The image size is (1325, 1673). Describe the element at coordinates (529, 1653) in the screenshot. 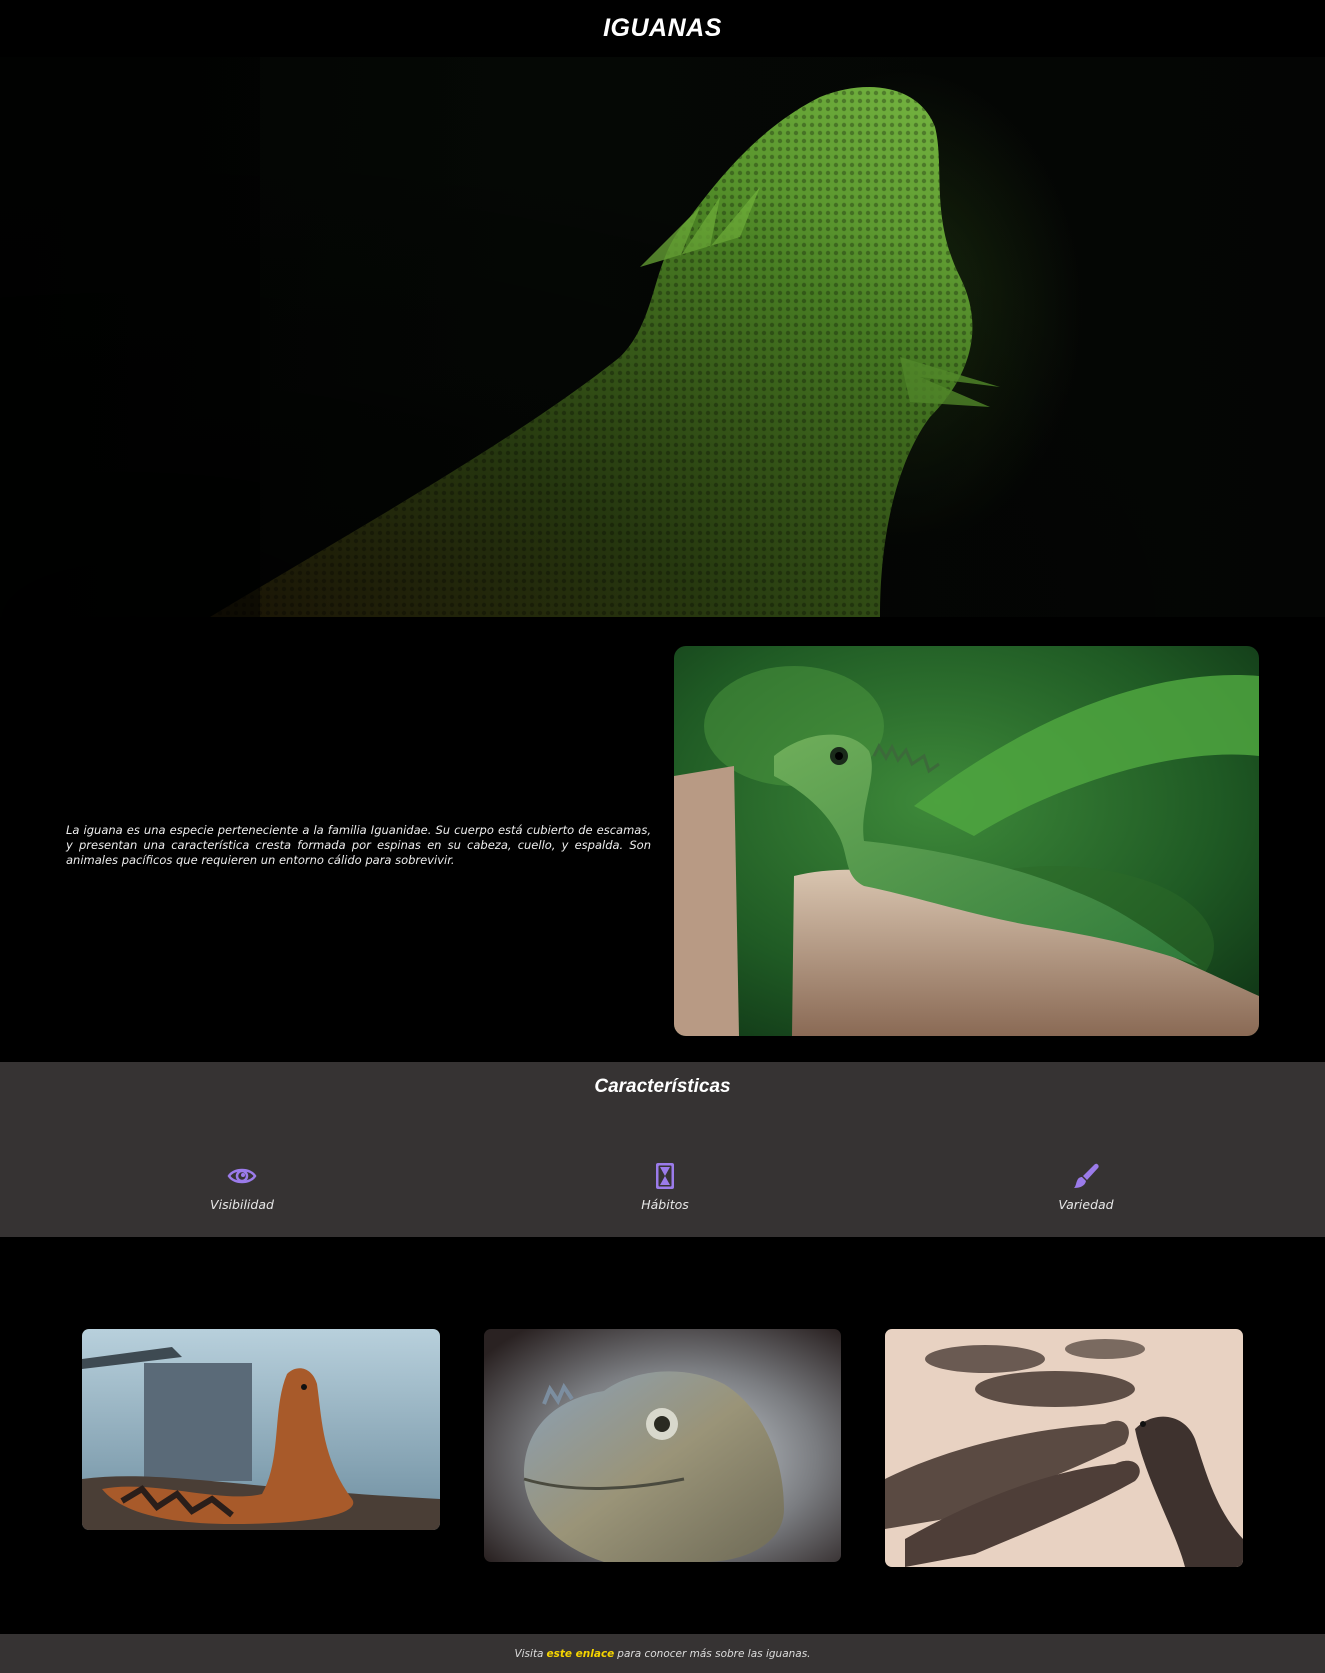

I see `footer-prefix: Visita` at that location.